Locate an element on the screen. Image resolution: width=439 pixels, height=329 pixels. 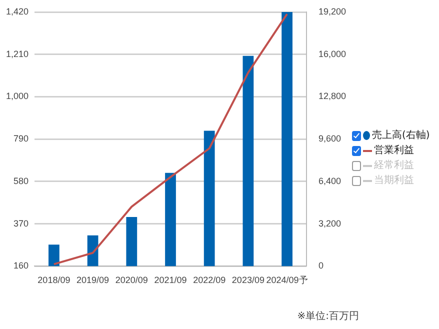
text: ※単位:百万円 is located at coordinates (328, 316).